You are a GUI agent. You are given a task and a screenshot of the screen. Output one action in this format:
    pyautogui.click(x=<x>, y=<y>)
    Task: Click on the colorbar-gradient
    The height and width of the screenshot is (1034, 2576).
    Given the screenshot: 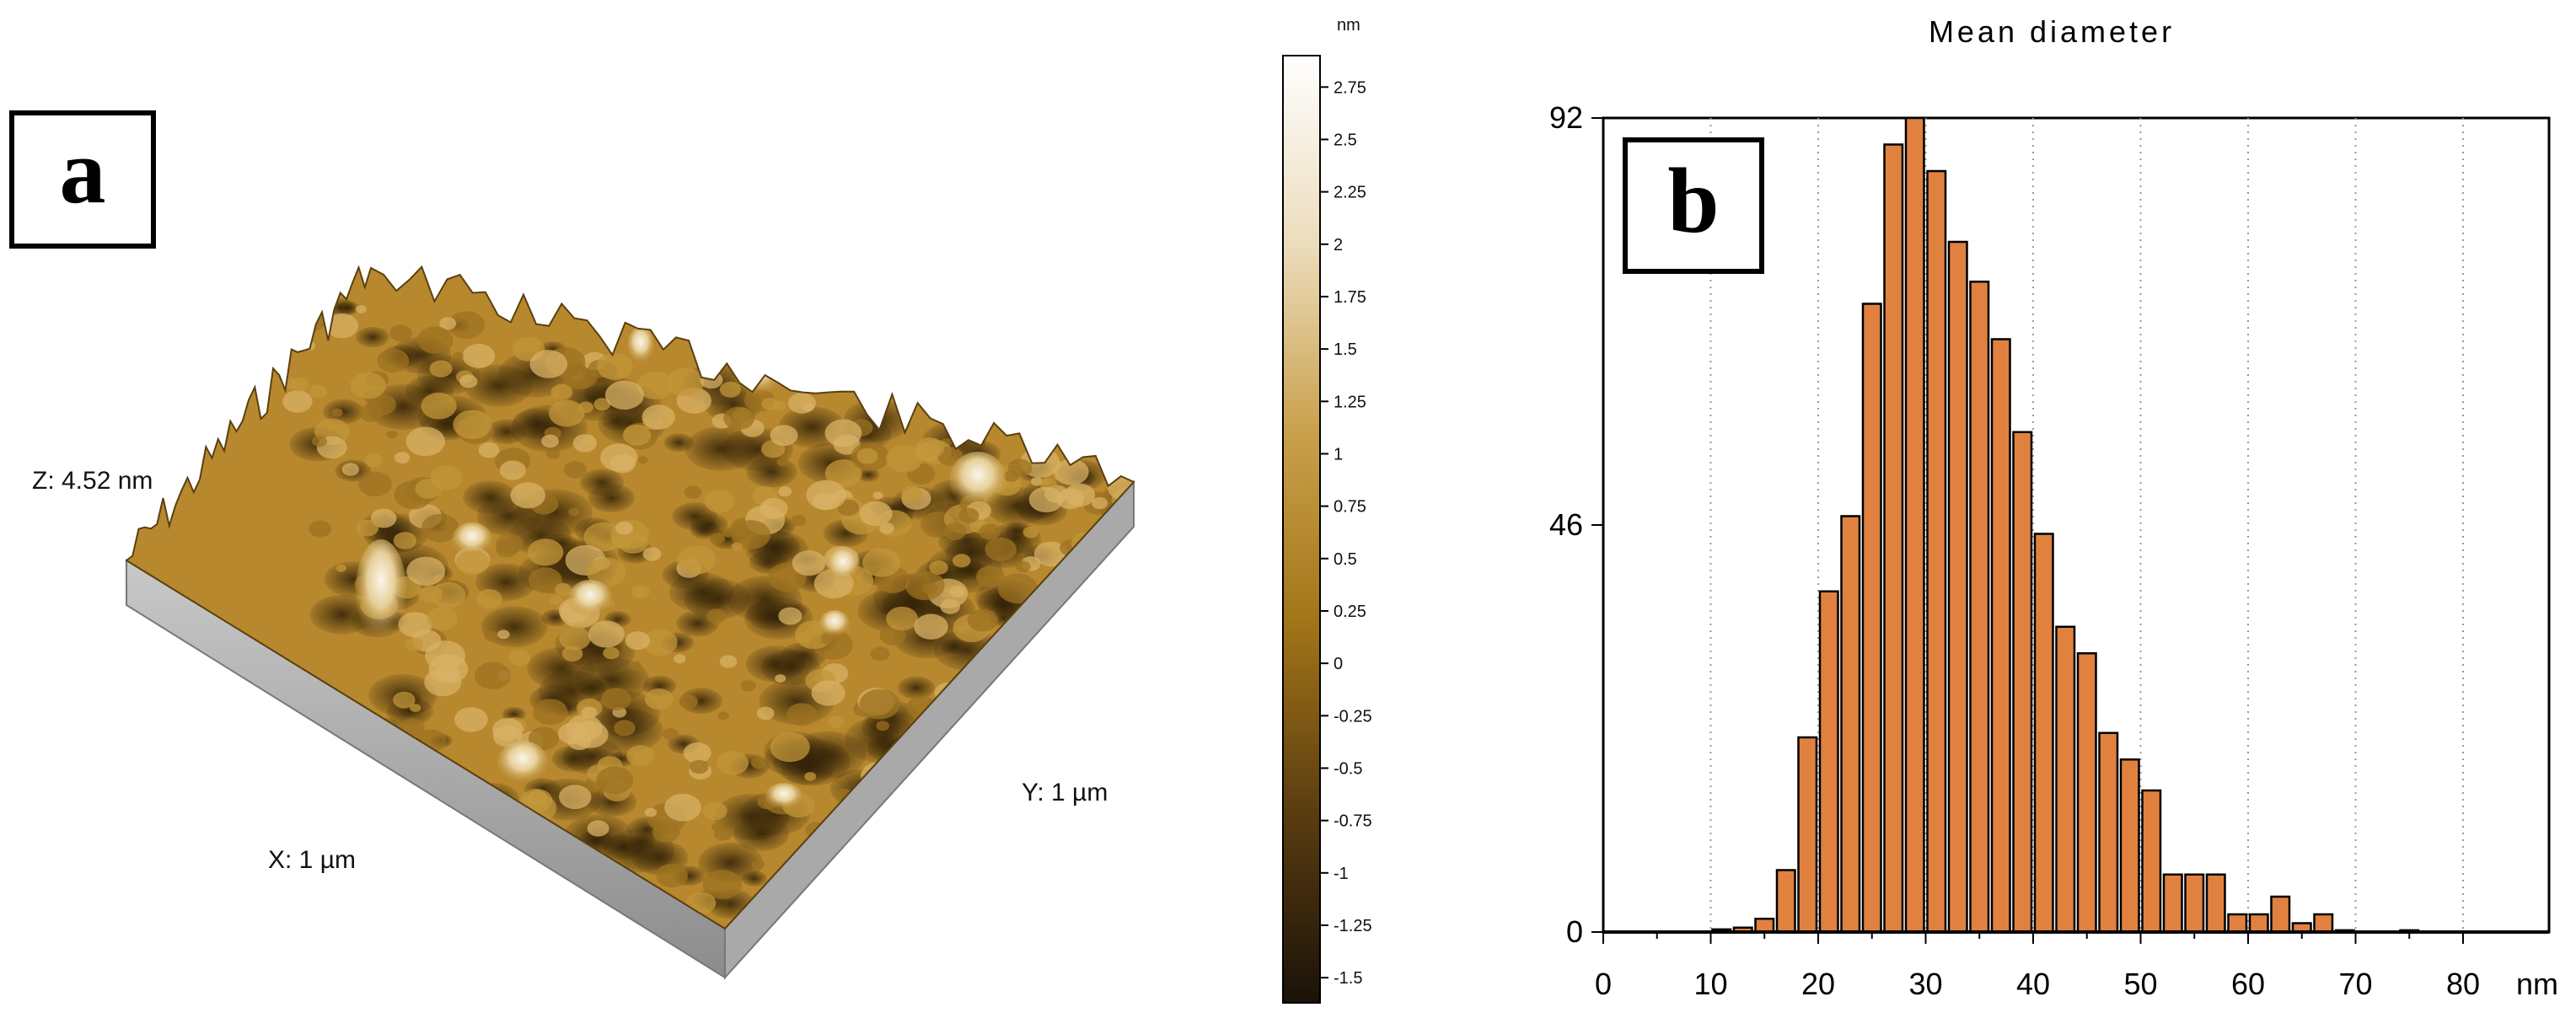 What is the action you would take?
    pyautogui.click(x=1301, y=529)
    